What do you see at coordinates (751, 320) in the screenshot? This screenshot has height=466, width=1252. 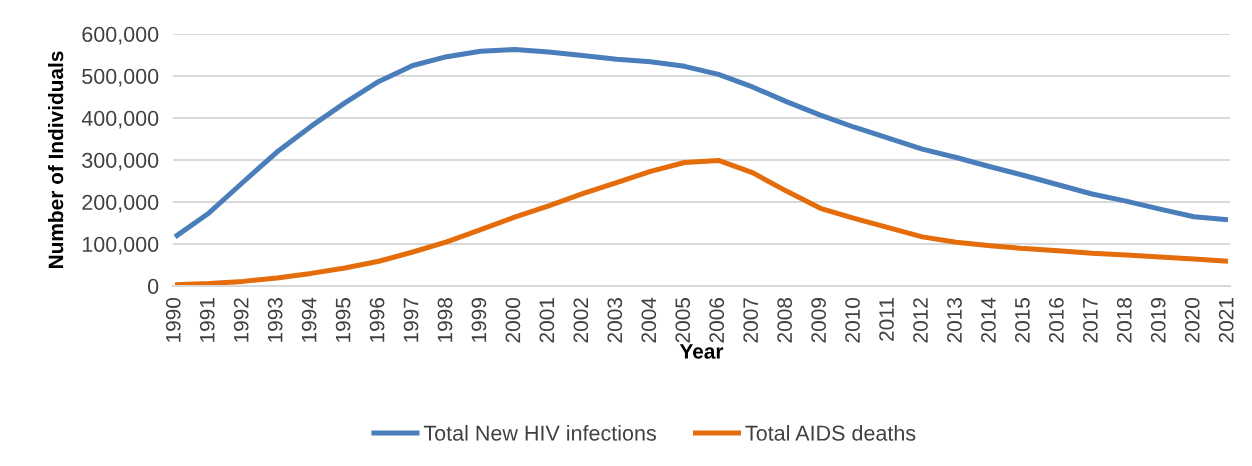 I see `x-tick-label: 2007` at bounding box center [751, 320].